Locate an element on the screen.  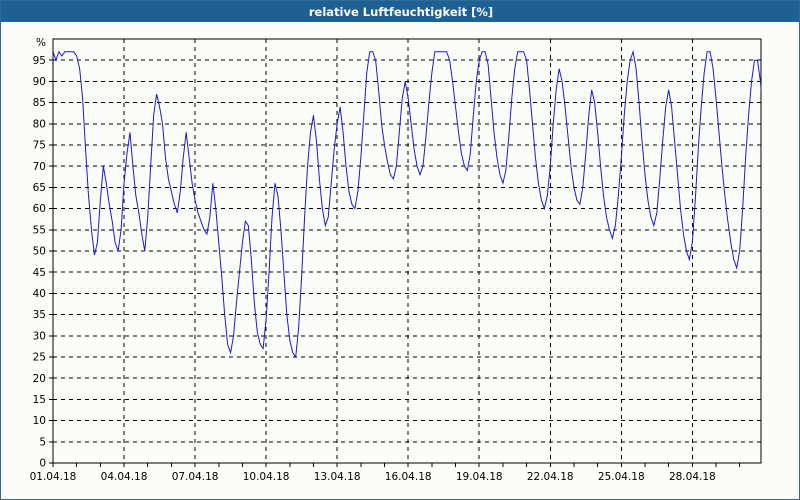
y-tick-label: 80 is located at coordinates (39, 124).